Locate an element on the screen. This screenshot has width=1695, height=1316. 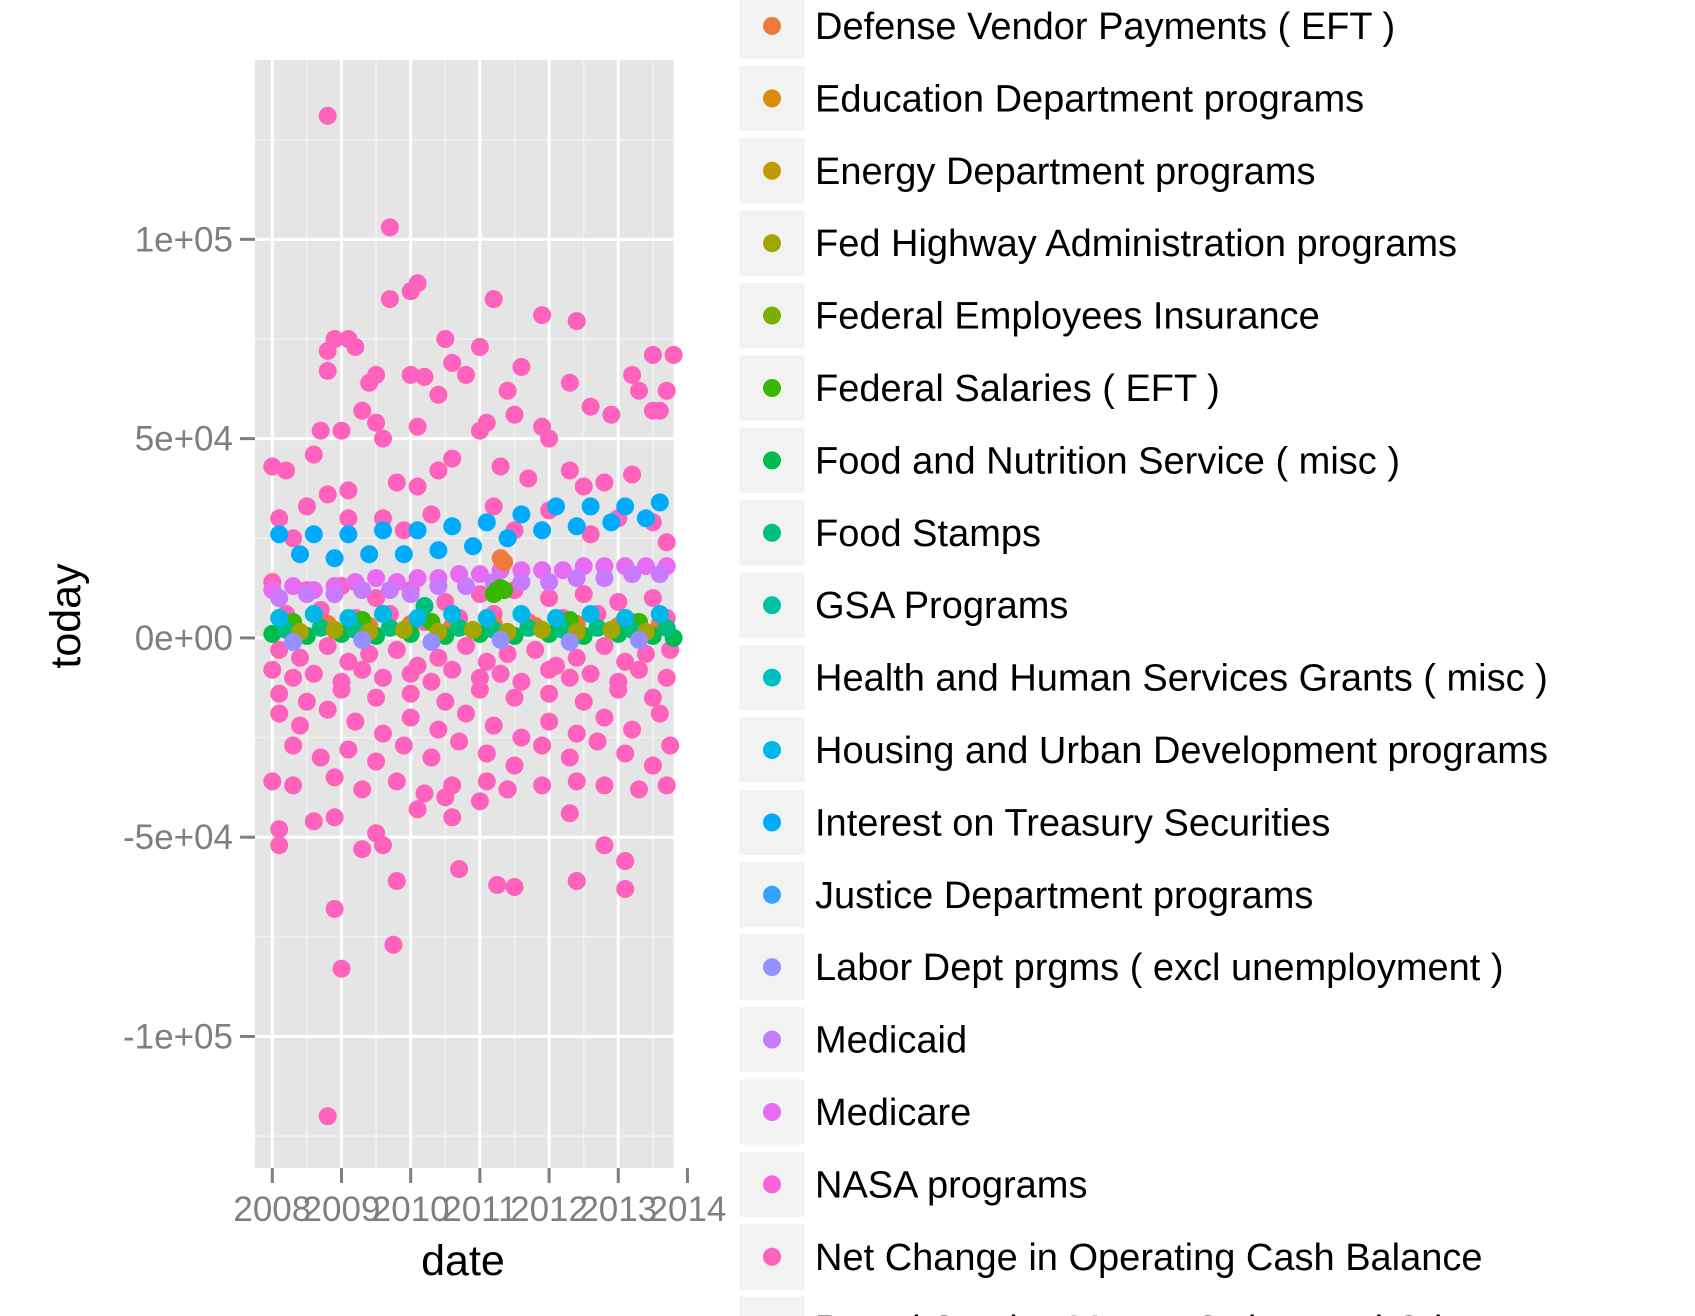
legend-label: Defense Vendor Payments ( EFT ) is located at coordinates (1105, 27).